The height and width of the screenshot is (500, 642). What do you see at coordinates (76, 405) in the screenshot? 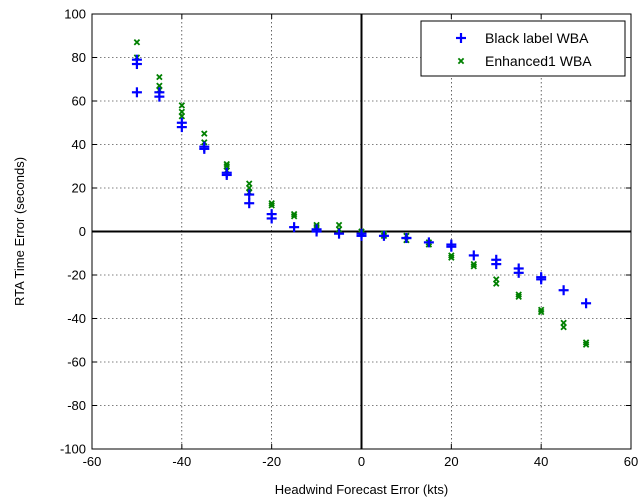
I see `y-tick-label: -80` at bounding box center [76, 405].